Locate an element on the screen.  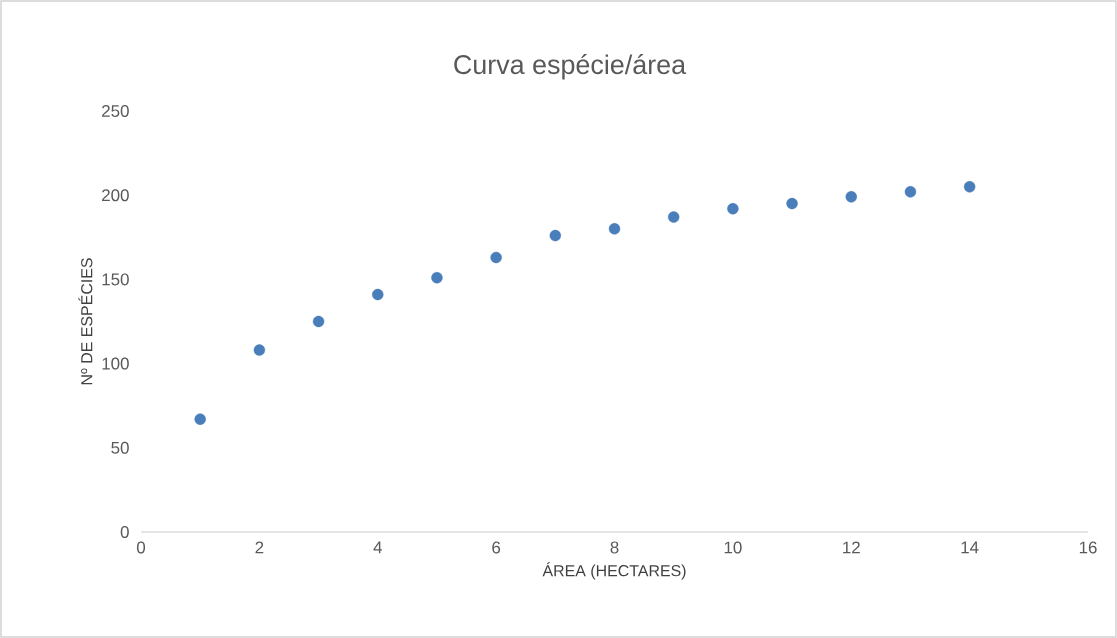
x-tick-label: 16 is located at coordinates (1088, 547).